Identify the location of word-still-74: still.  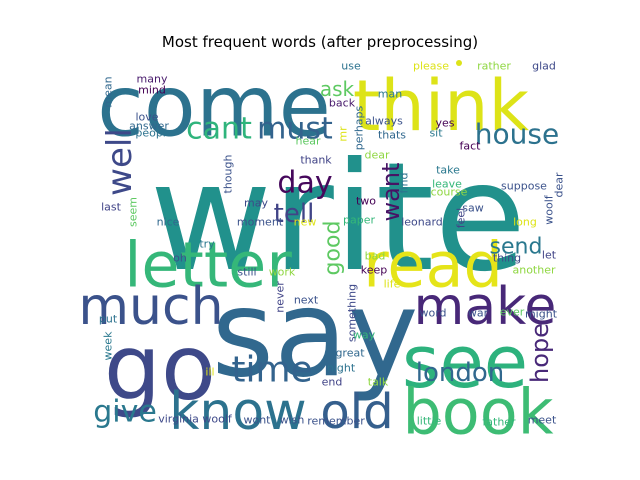
(246, 272).